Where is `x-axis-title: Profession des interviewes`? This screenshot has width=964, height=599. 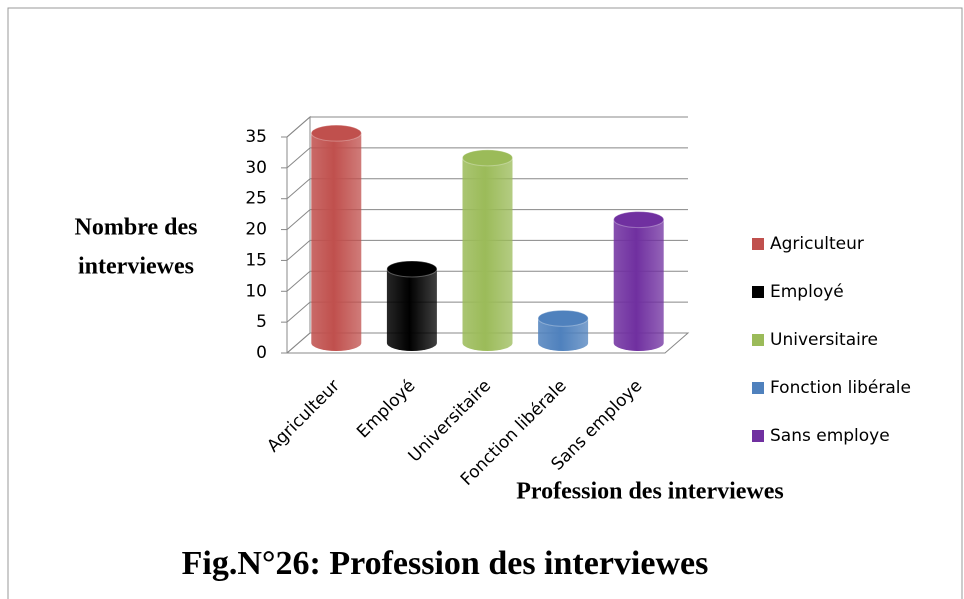
x-axis-title: Profession des interviewes is located at coordinates (650, 492).